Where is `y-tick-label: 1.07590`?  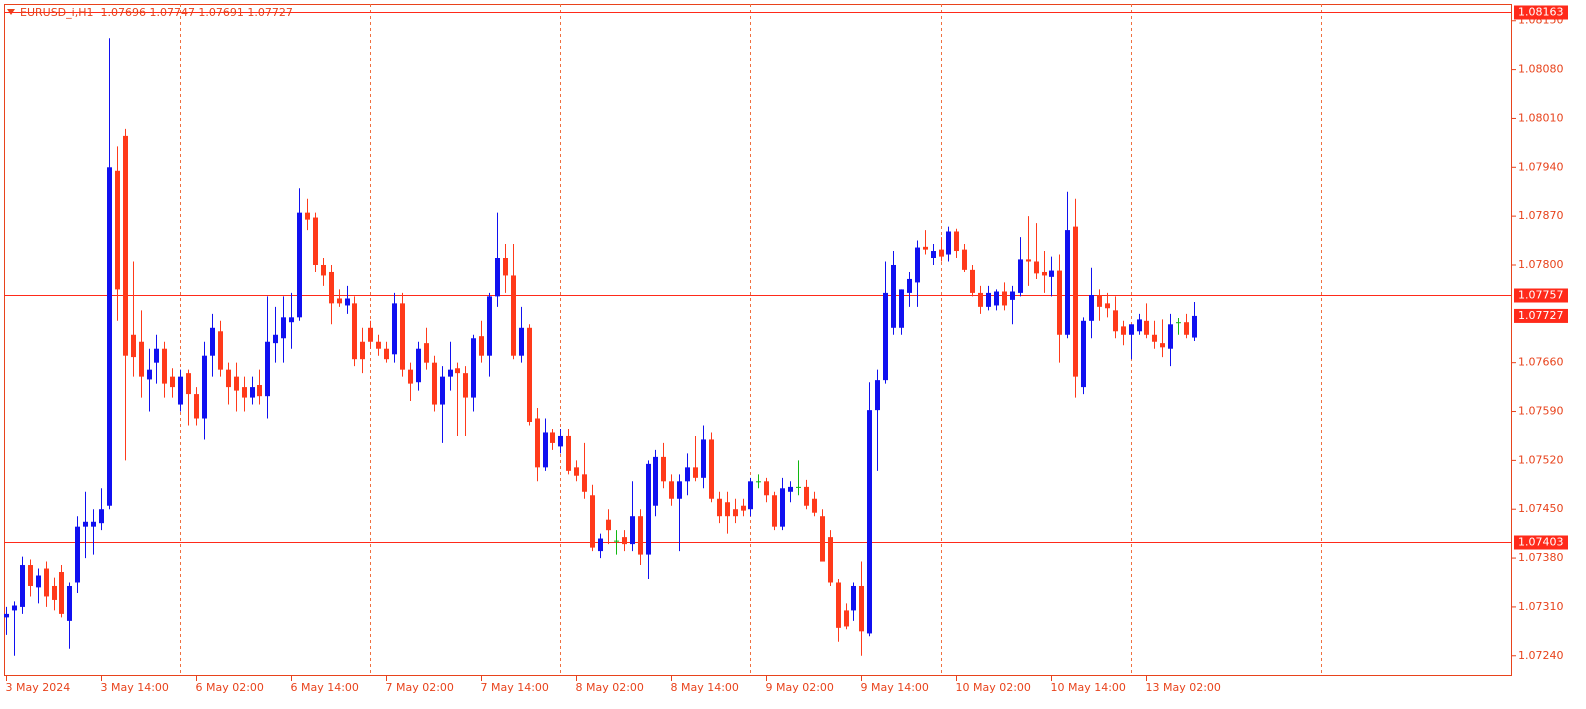 y-tick-label: 1.07590 is located at coordinates (1541, 411).